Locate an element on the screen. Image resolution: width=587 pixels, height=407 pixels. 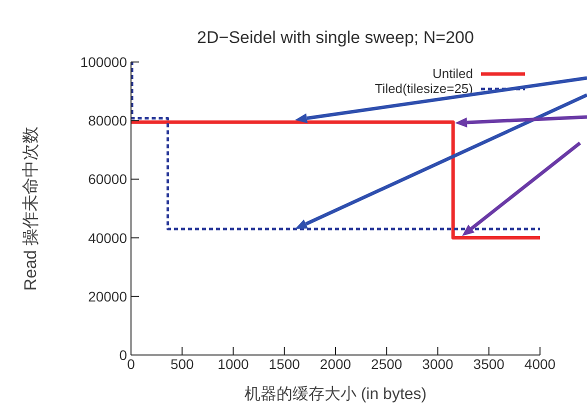
x-tick-label: 500 is located at coordinates (182, 364).